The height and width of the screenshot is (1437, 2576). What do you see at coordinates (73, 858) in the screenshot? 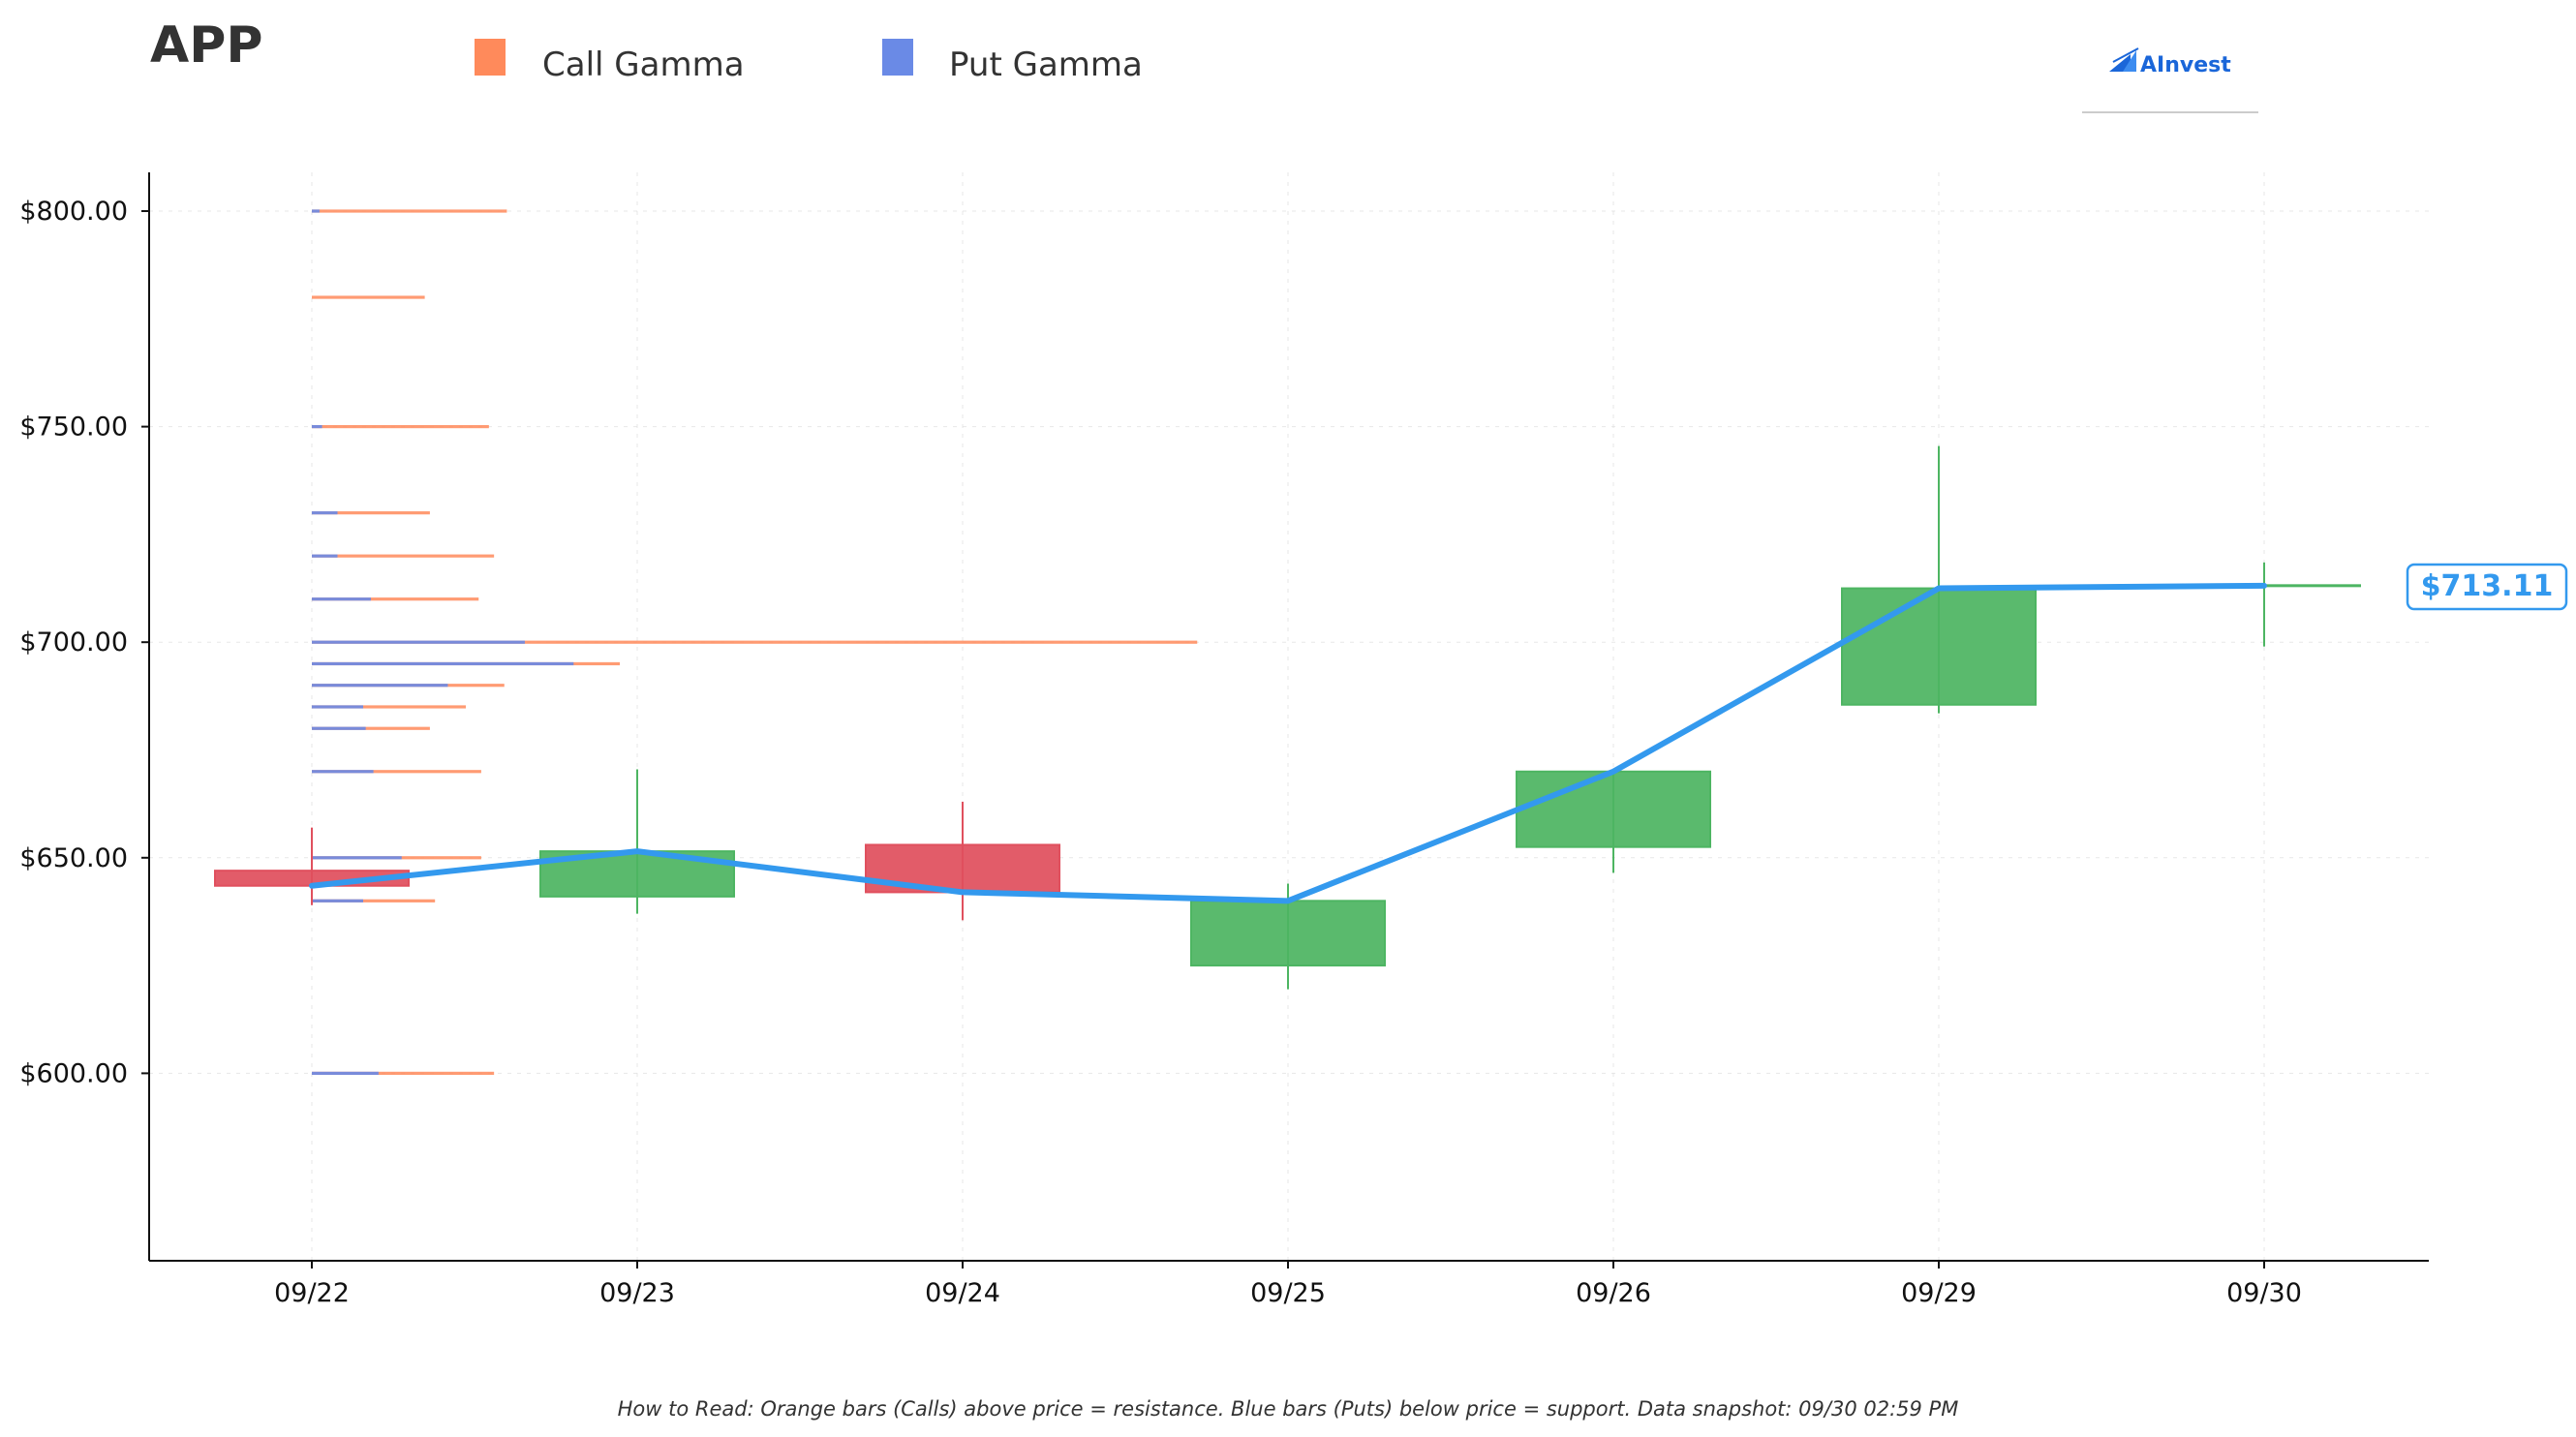
I see `y-tick-label: $650.00` at bounding box center [73, 858].